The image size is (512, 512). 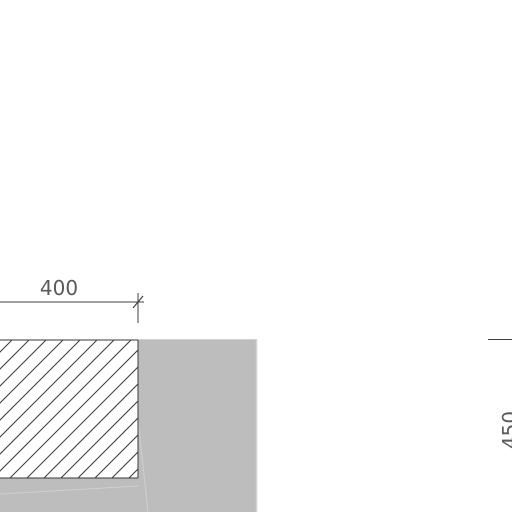 I want to click on hatched-section, so click(x=69, y=409).